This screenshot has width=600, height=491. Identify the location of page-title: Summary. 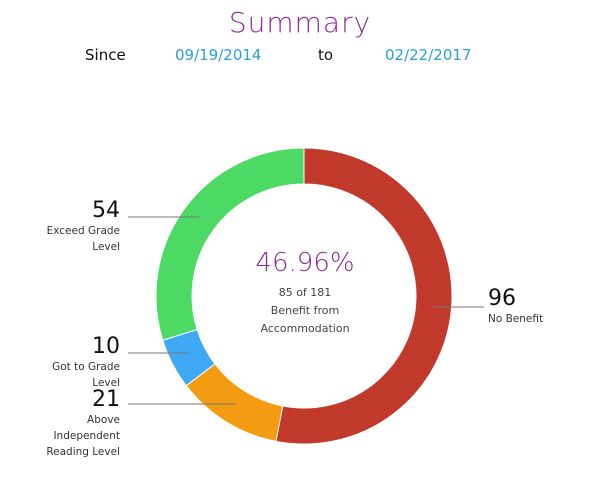
(300, 22).